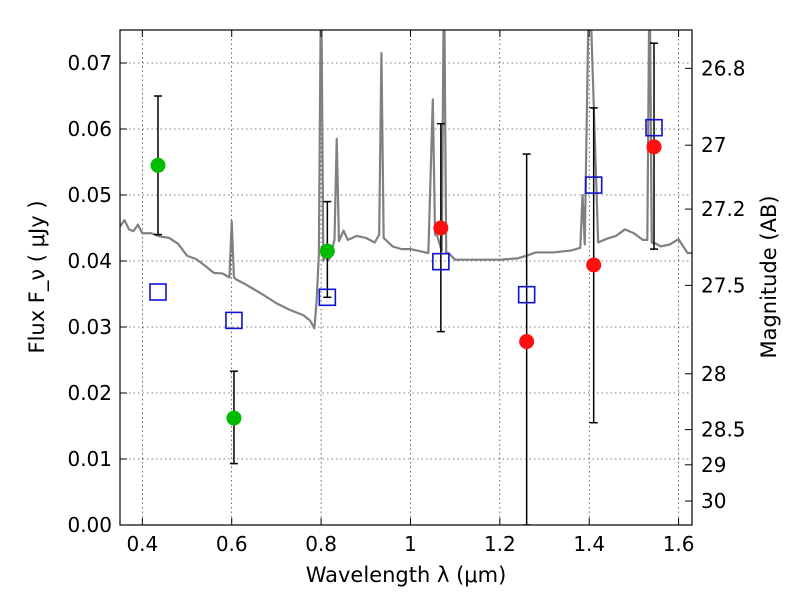 Image resolution: width=800 pixels, height=604 pixels. What do you see at coordinates (37, 276) in the screenshot?
I see `y-axis-label: Flux F_ν ( μJy )` at bounding box center [37, 276].